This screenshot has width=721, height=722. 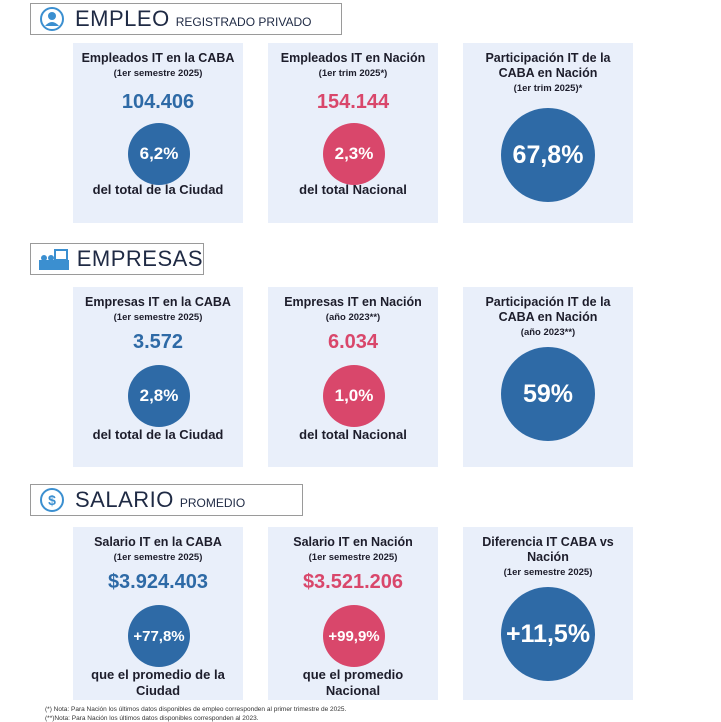 I want to click on card-footer: que el promedio de la Ciudad, so click(x=158, y=682).